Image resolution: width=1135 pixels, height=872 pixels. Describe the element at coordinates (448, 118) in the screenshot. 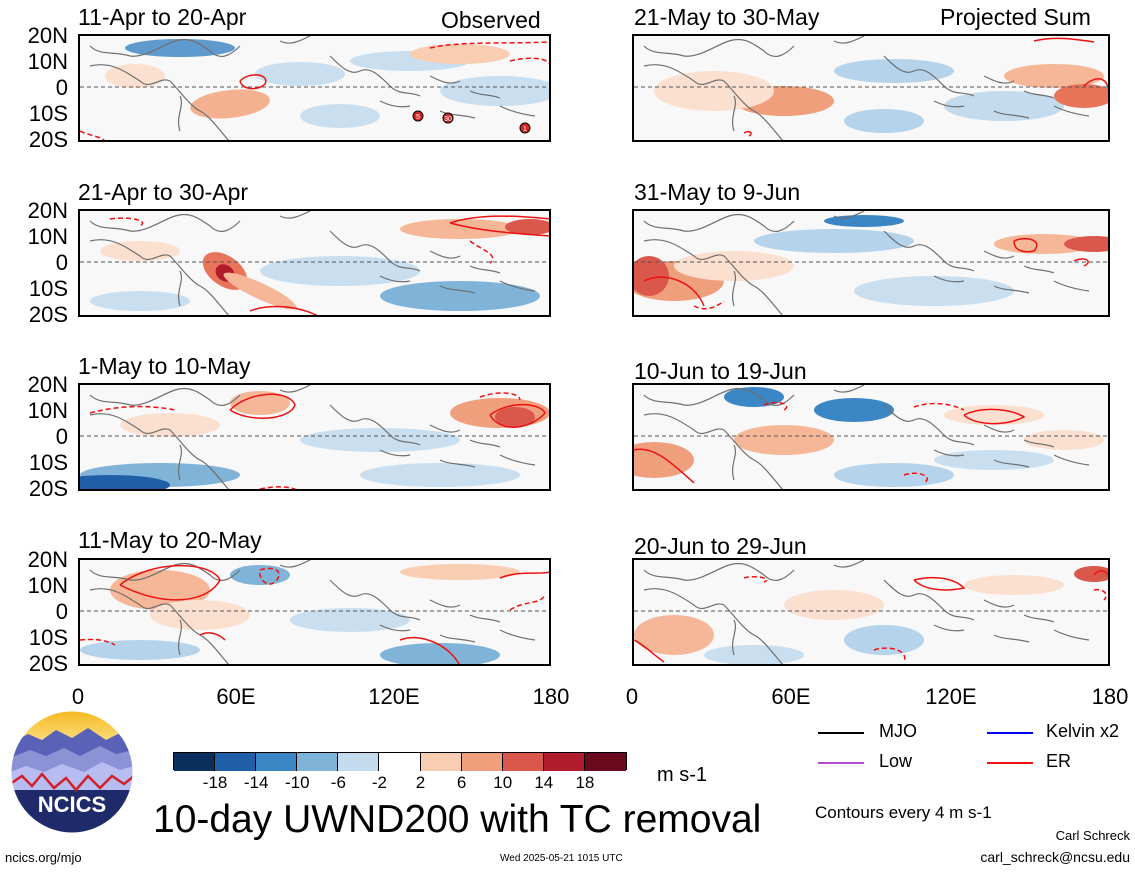

I see `tc-marker: 30` at that location.